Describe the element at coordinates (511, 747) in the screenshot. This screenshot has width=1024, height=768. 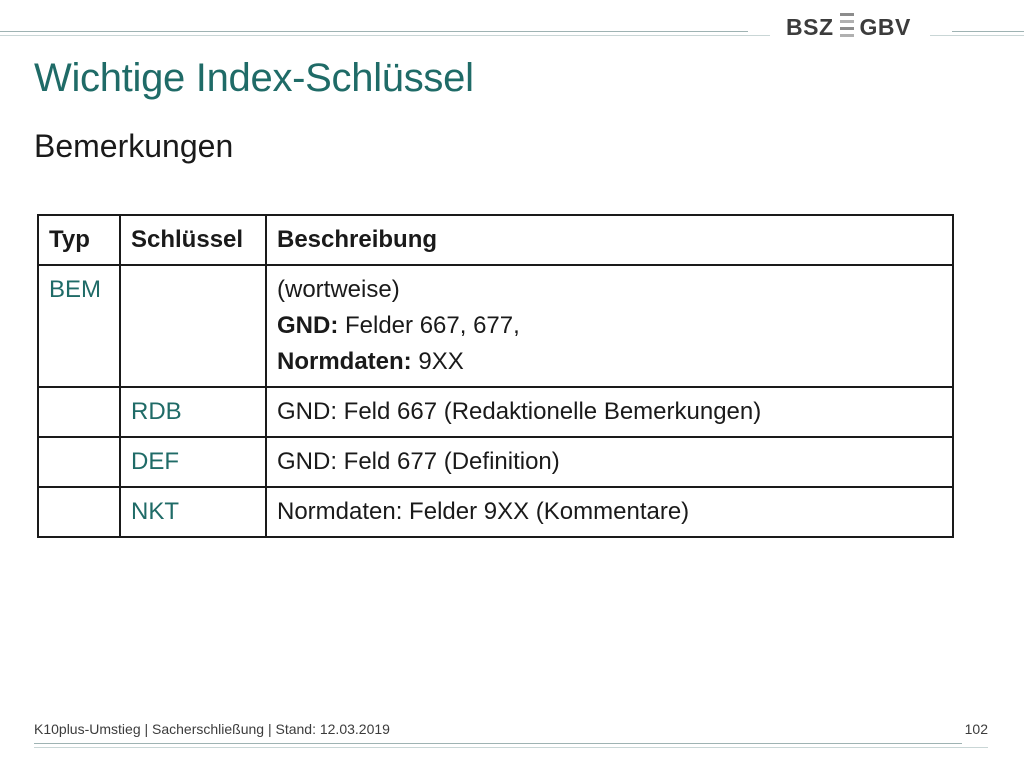
I see `footer-rule-secondary` at that location.